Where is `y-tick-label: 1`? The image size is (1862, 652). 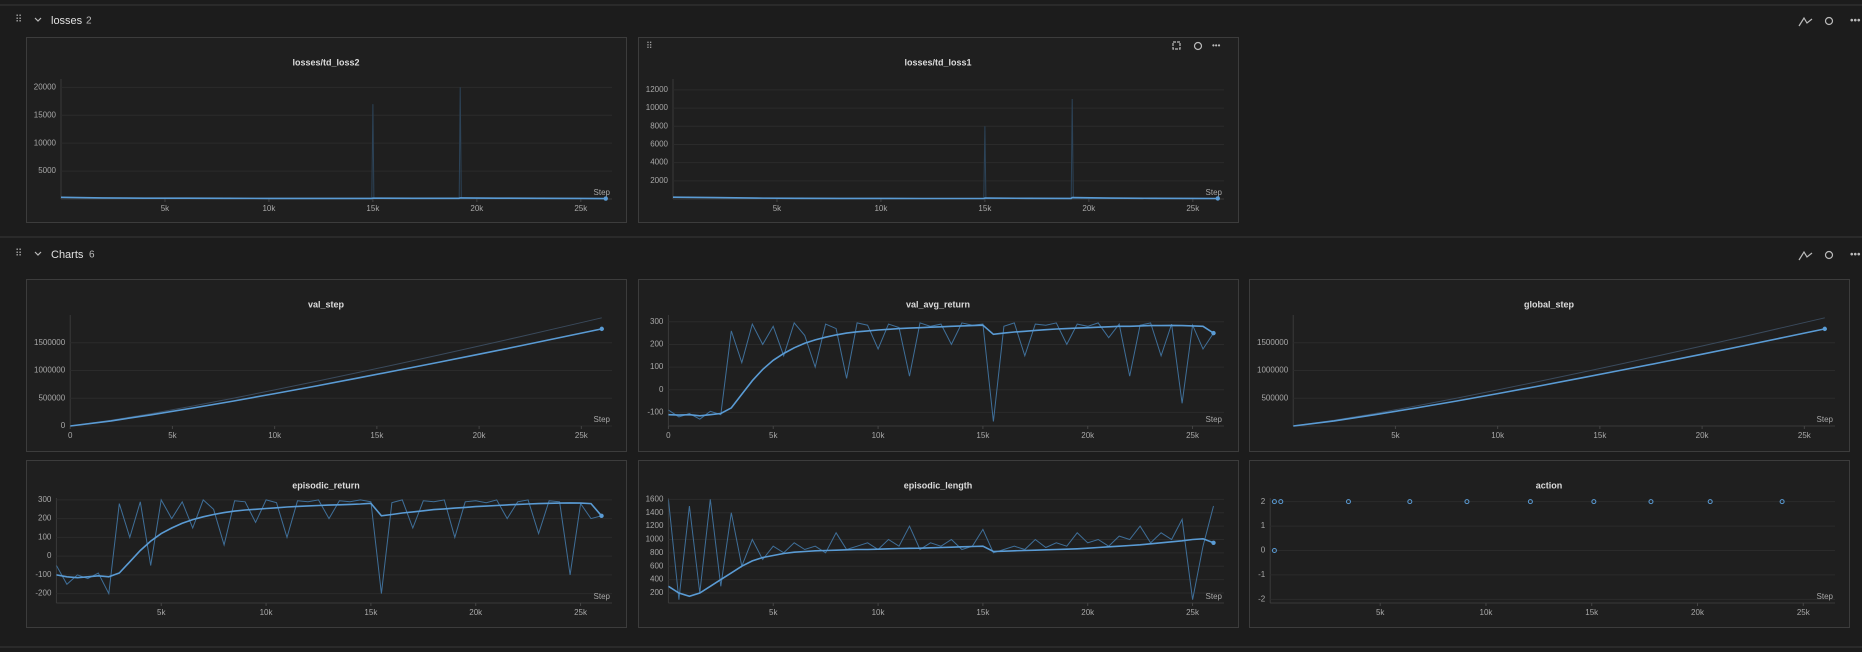 y-tick-label: 1 is located at coordinates (1263, 525).